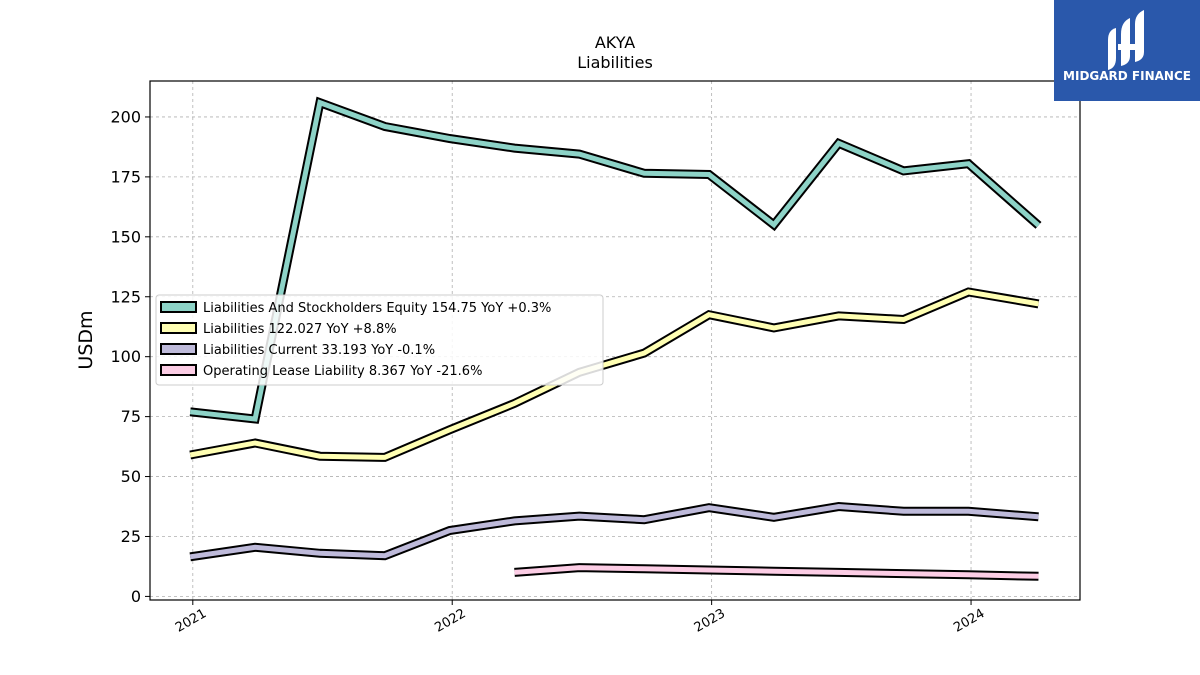  I want to click on y-tick-label: 0, so click(136, 596).